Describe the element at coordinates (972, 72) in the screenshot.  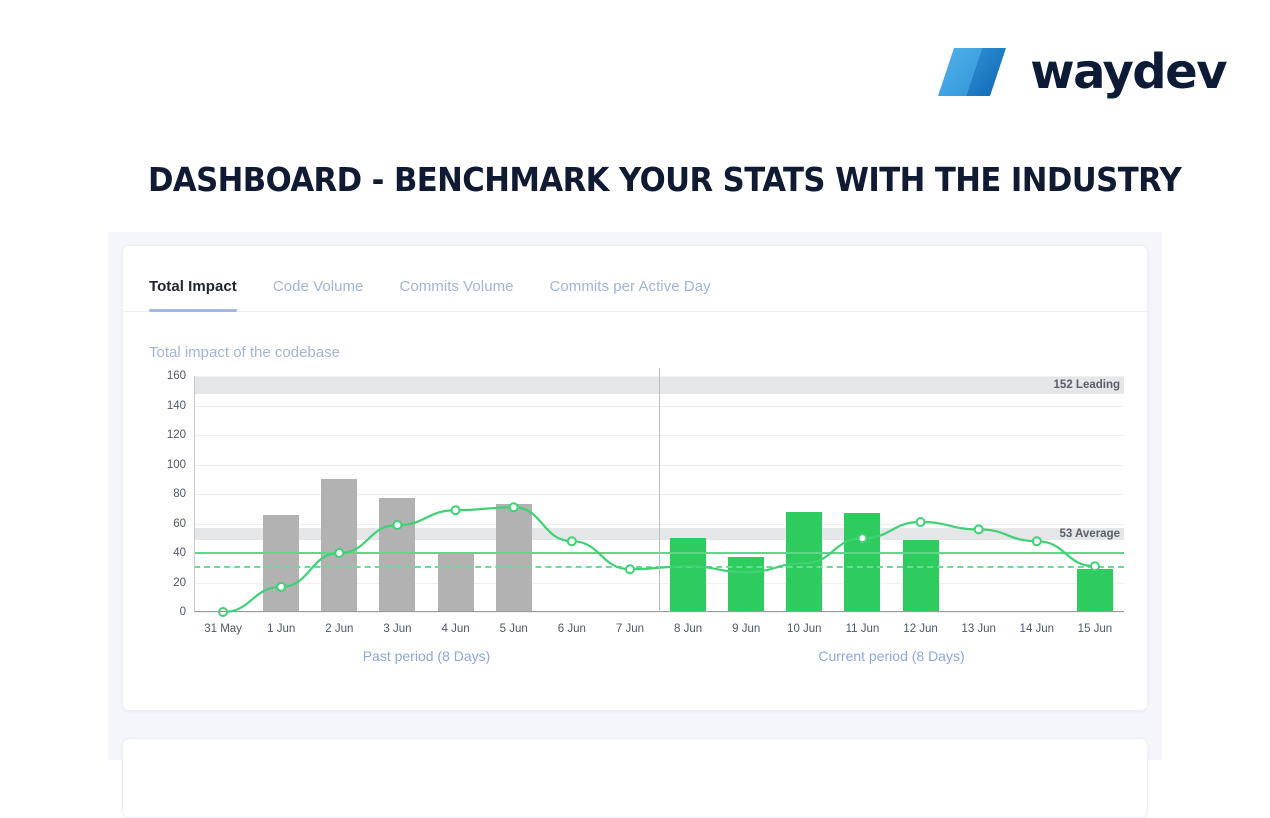
I see `waydev-parallelogram-logo` at that location.